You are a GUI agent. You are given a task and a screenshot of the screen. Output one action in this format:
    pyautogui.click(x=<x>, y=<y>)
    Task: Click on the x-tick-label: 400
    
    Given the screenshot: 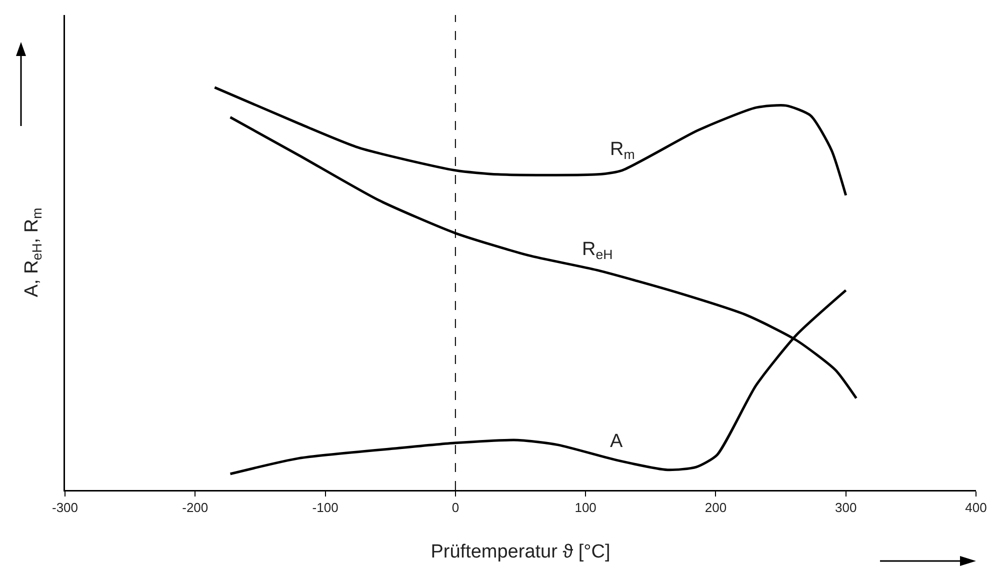 What is the action you would take?
    pyautogui.click(x=976, y=508)
    